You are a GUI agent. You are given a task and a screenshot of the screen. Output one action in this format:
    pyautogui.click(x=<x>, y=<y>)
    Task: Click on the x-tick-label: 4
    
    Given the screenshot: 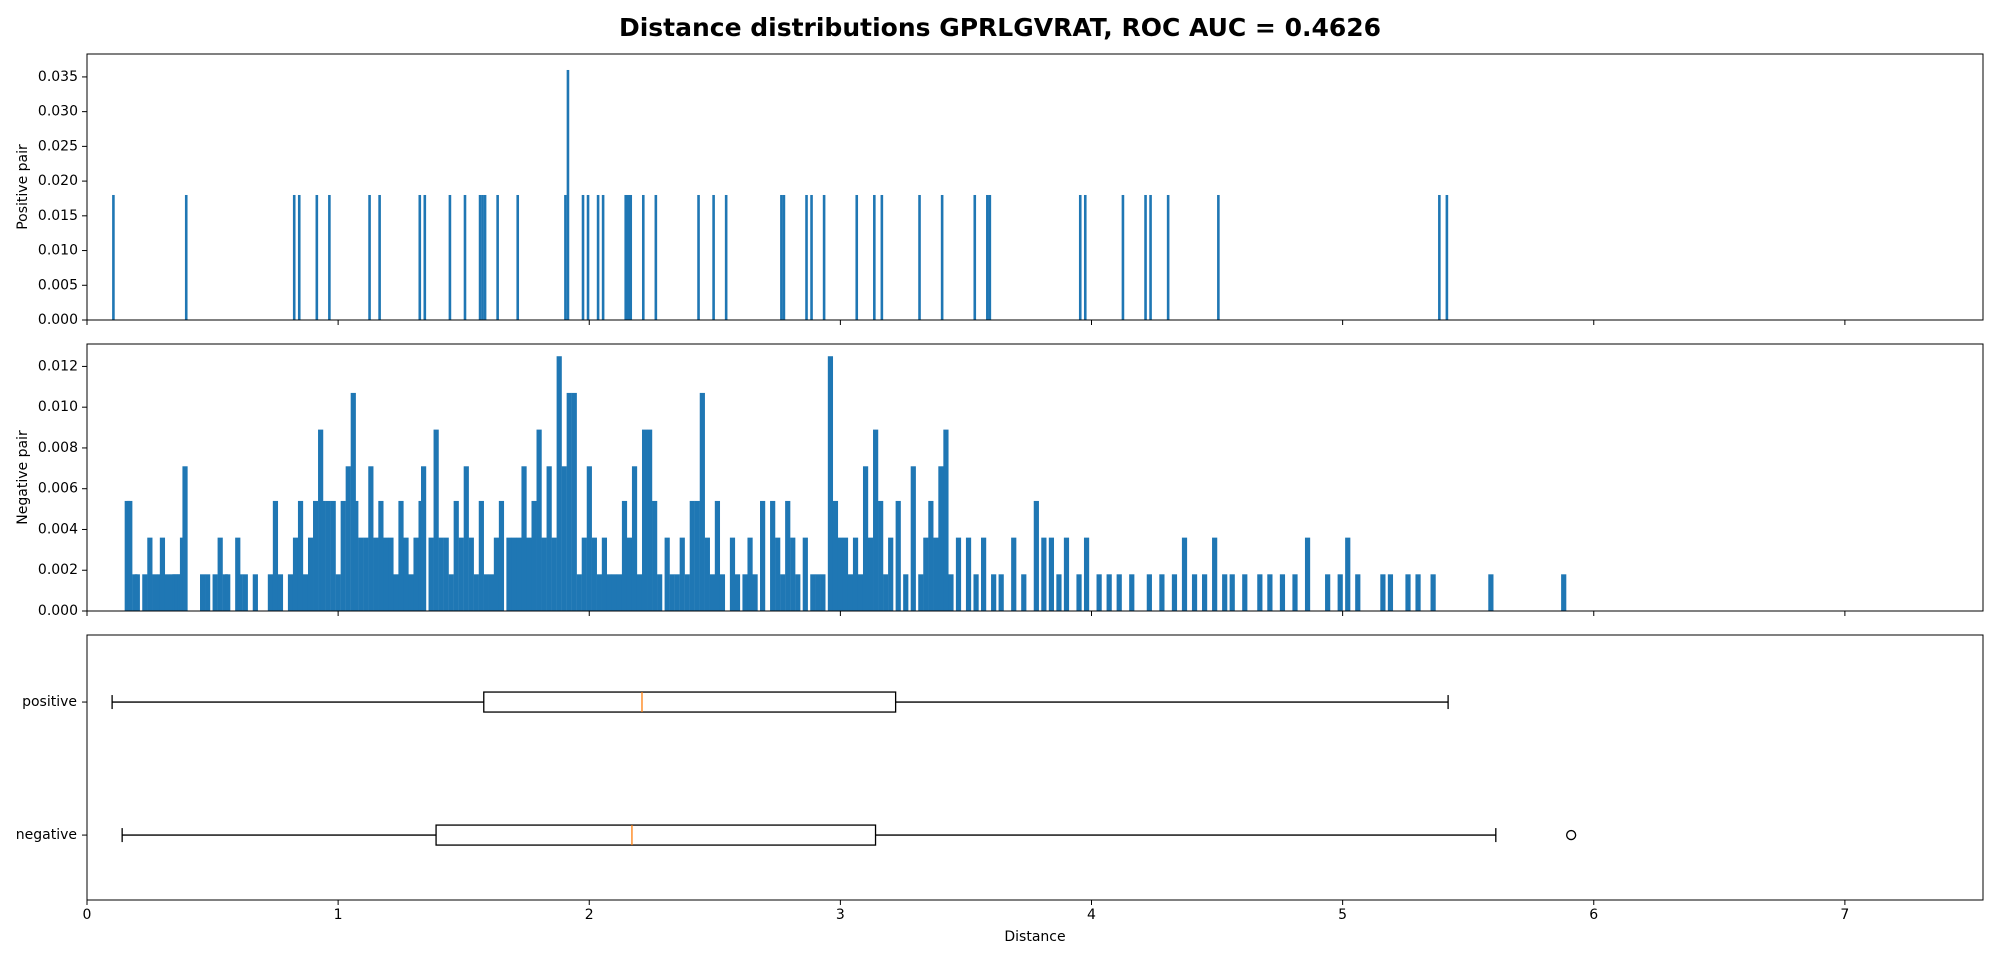 What is the action you would take?
    pyautogui.click(x=1091, y=915)
    